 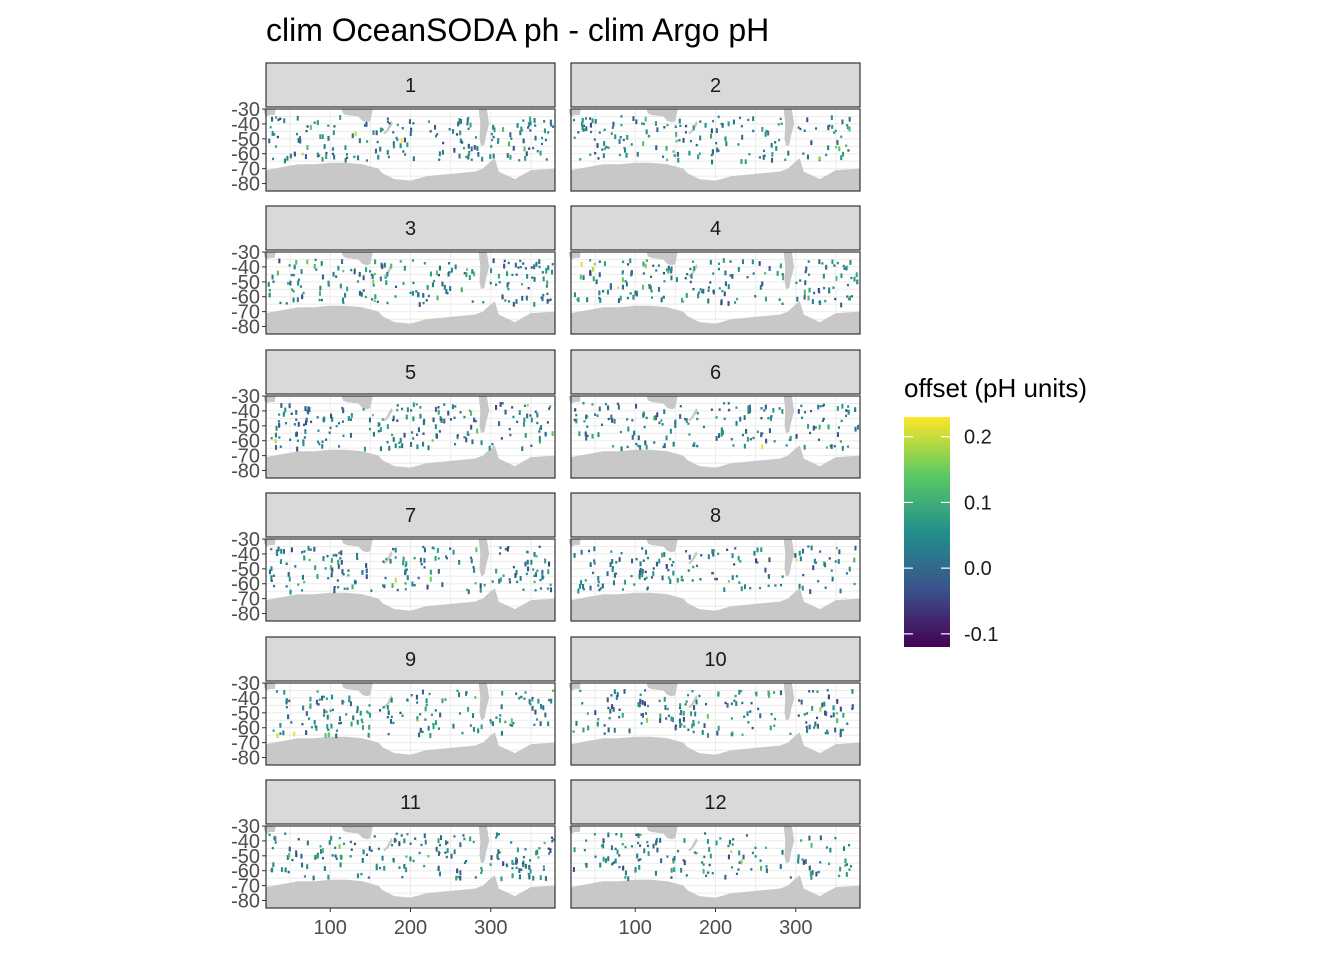 What do you see at coordinates (245, 457) in the screenshot?
I see `y-tick-label: -70` at bounding box center [245, 457].